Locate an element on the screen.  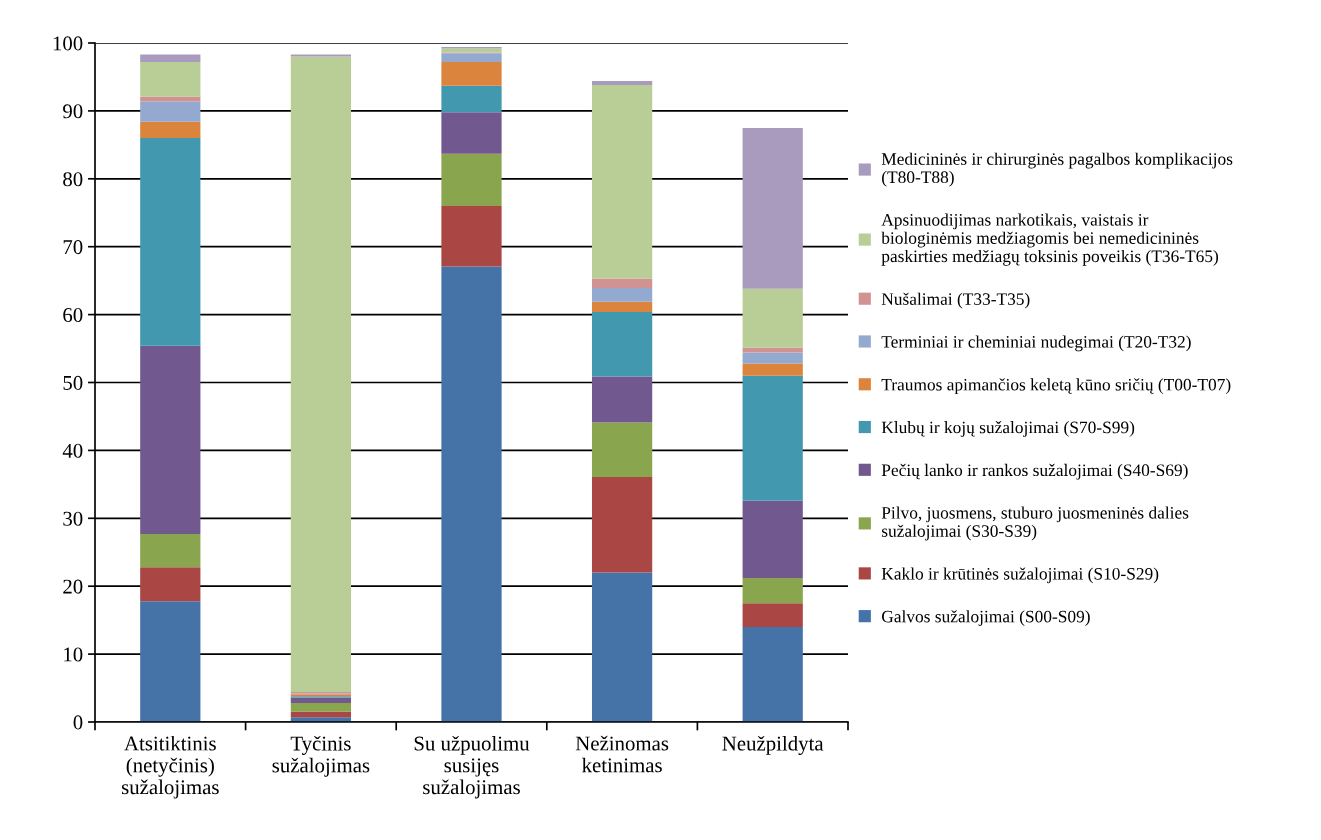
legend-label: Traumos apimančios keletą kūno sričių (T00-T07) is located at coordinates (1056, 386).